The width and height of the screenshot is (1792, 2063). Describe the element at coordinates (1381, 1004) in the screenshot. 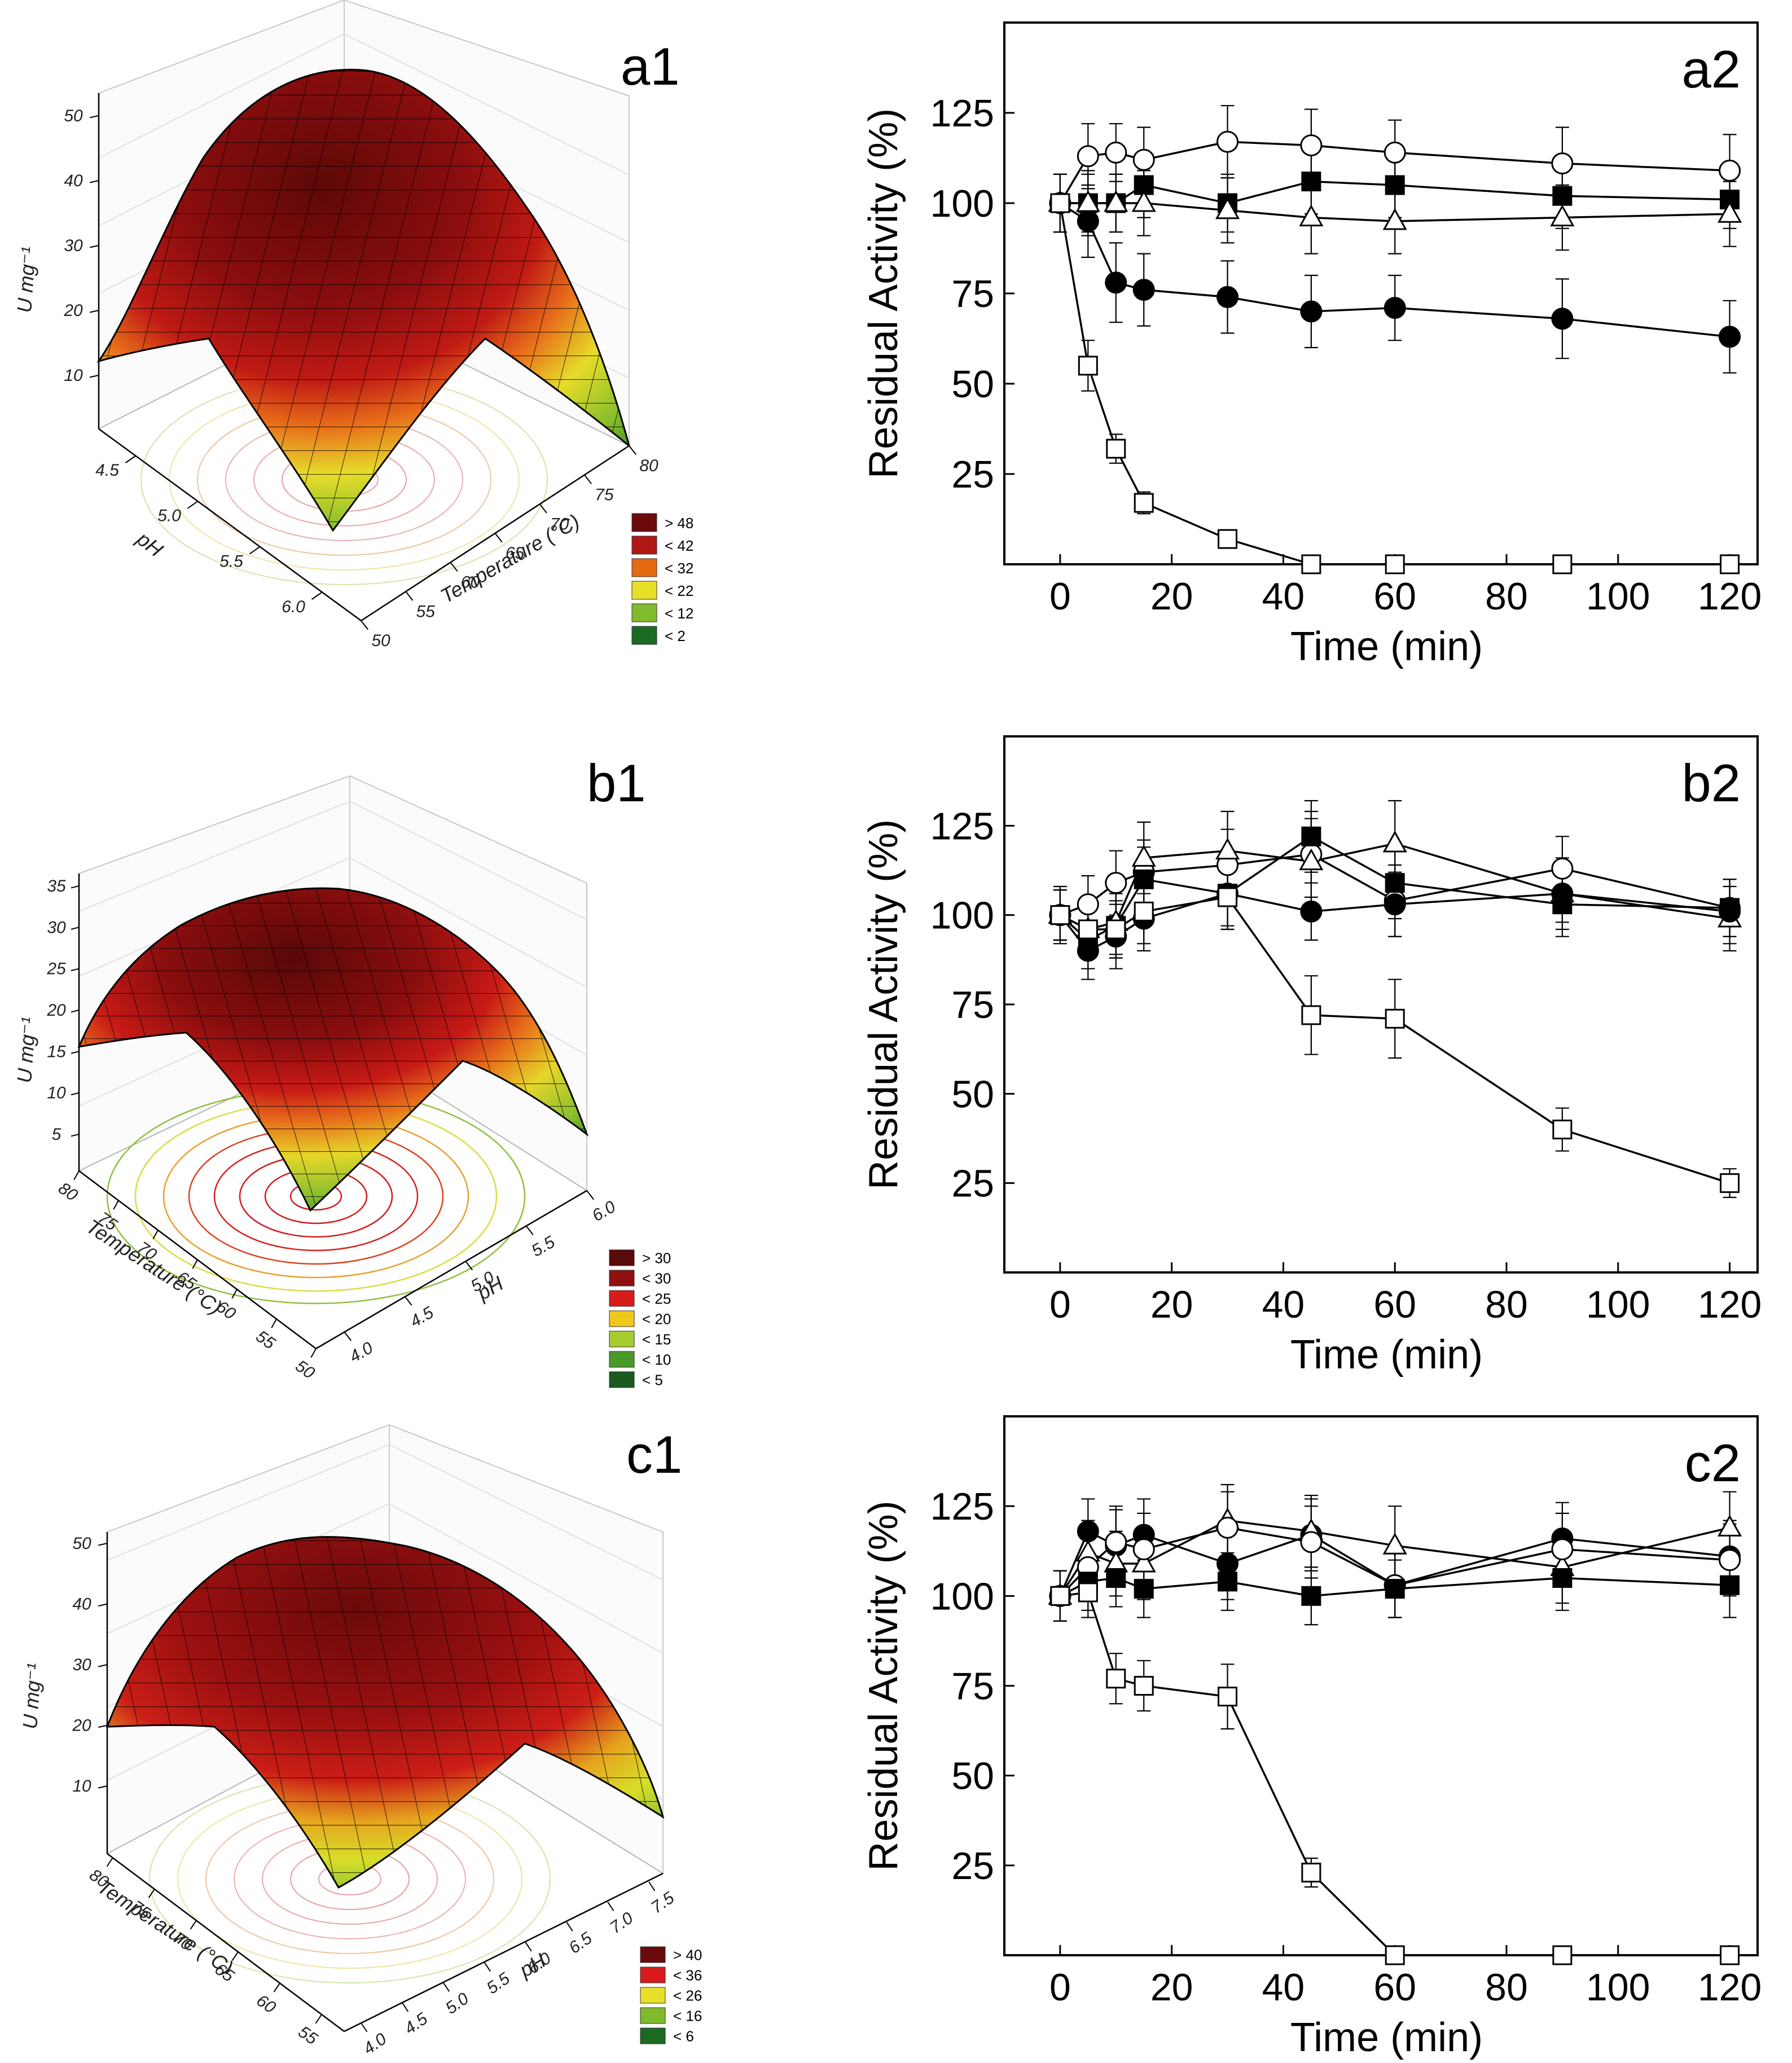

I see `plot-frame` at that location.